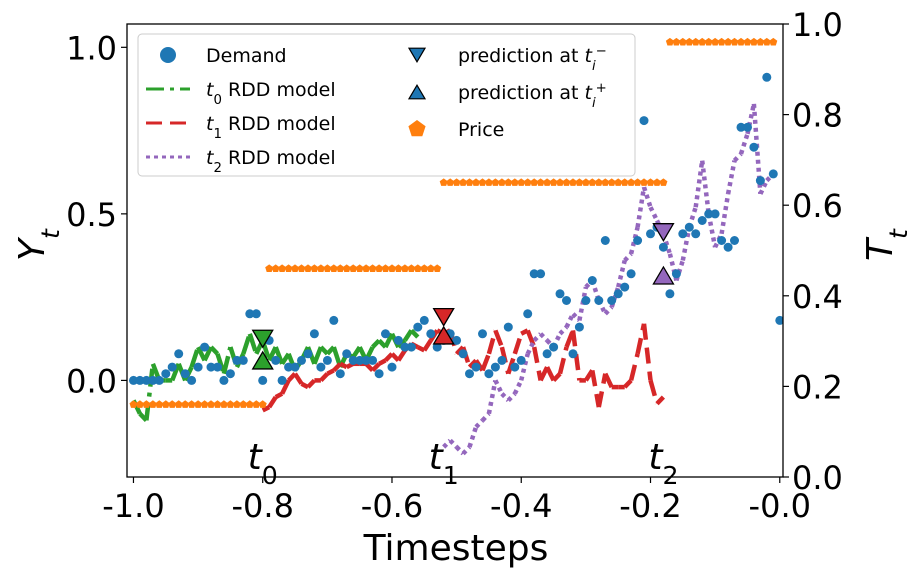 The image size is (911, 578). What do you see at coordinates (91, 215) in the screenshot?
I see `y-left-tick-label: 0.5` at bounding box center [91, 215].